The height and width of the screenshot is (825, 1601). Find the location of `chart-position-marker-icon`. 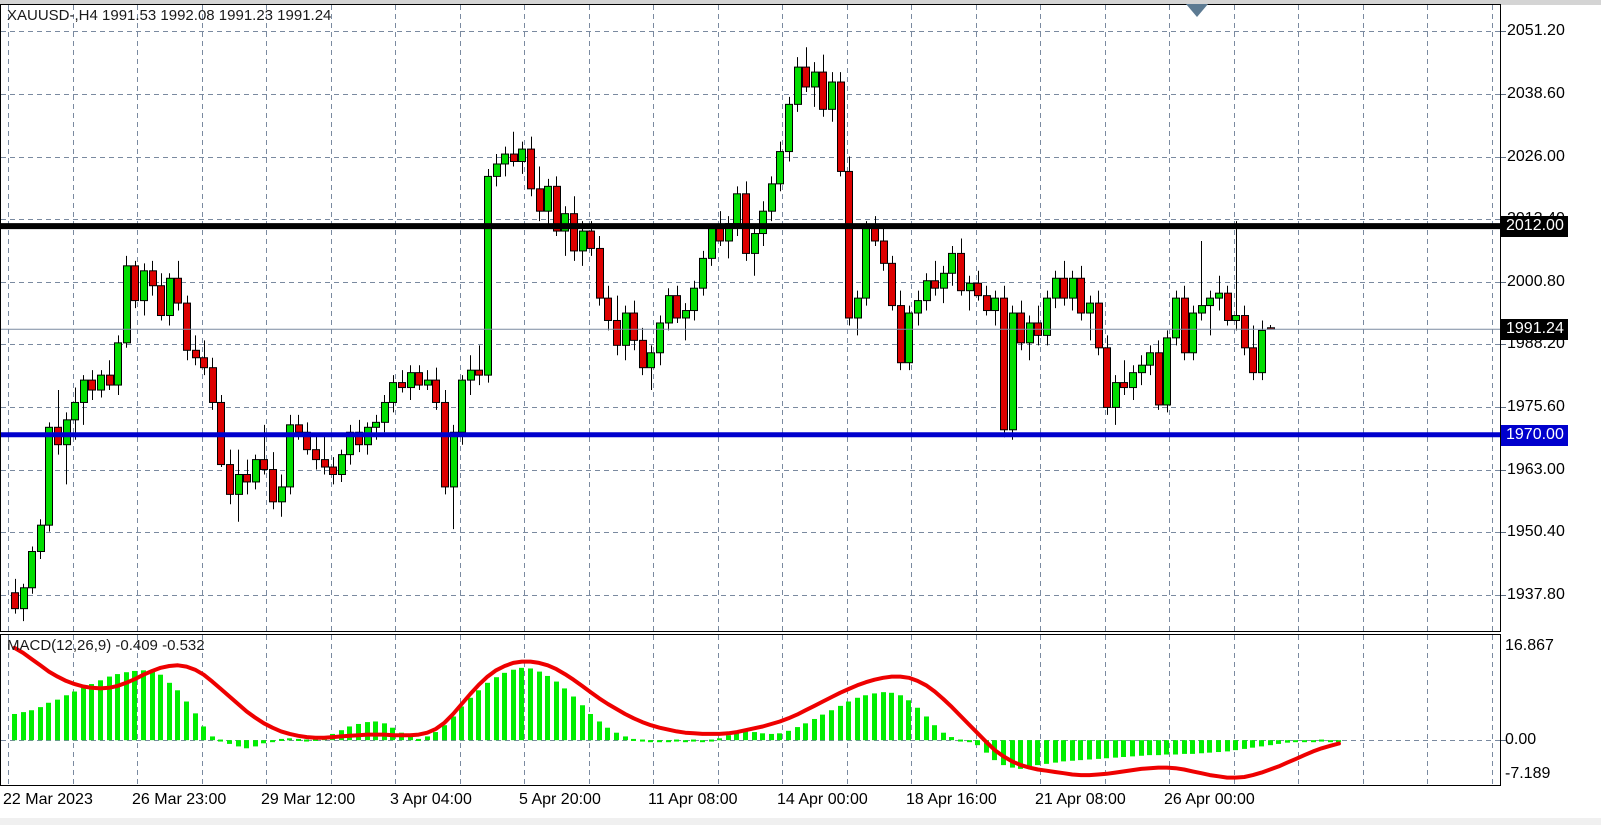

chart-position-marker-icon is located at coordinates (1197, 10).